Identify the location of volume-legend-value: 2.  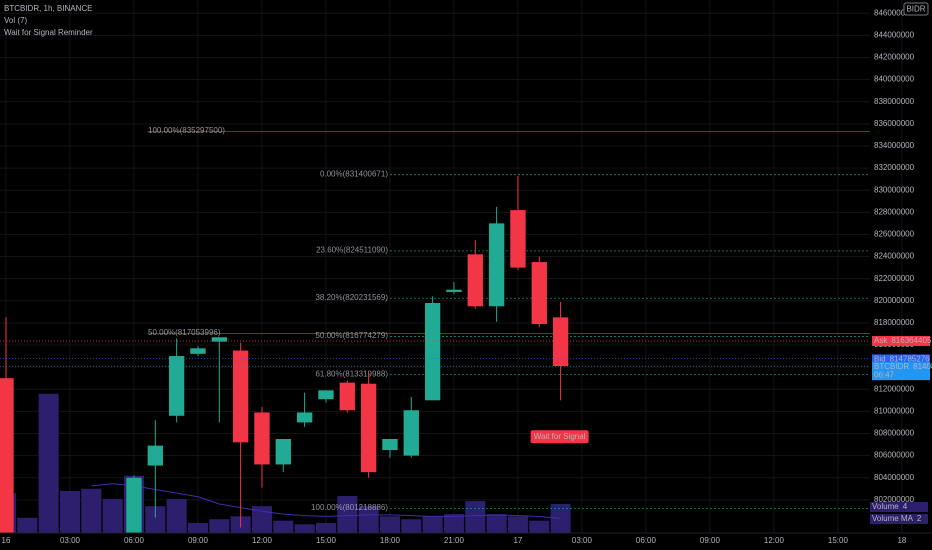
(919, 518).